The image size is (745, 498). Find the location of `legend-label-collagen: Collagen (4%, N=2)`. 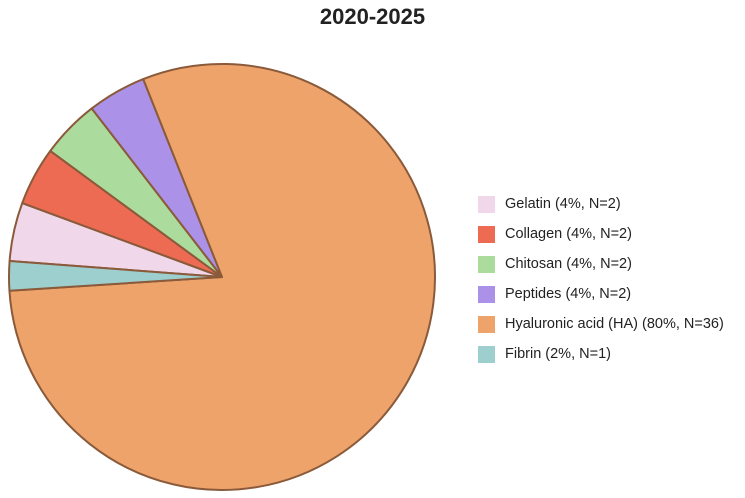

legend-label-collagen: Collagen (4%, N=2) is located at coordinates (568, 234).